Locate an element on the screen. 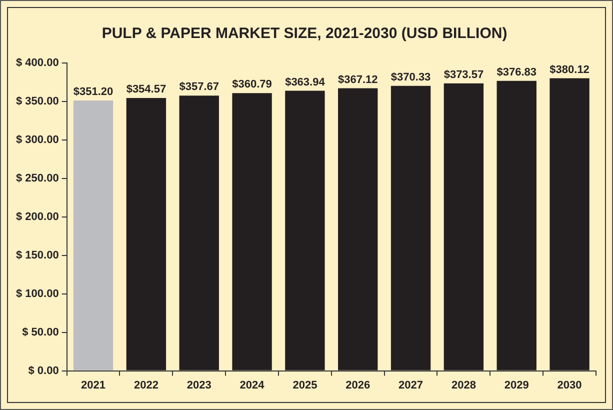 The height and width of the screenshot is (410, 613). data-label: $357.67 is located at coordinates (199, 87).